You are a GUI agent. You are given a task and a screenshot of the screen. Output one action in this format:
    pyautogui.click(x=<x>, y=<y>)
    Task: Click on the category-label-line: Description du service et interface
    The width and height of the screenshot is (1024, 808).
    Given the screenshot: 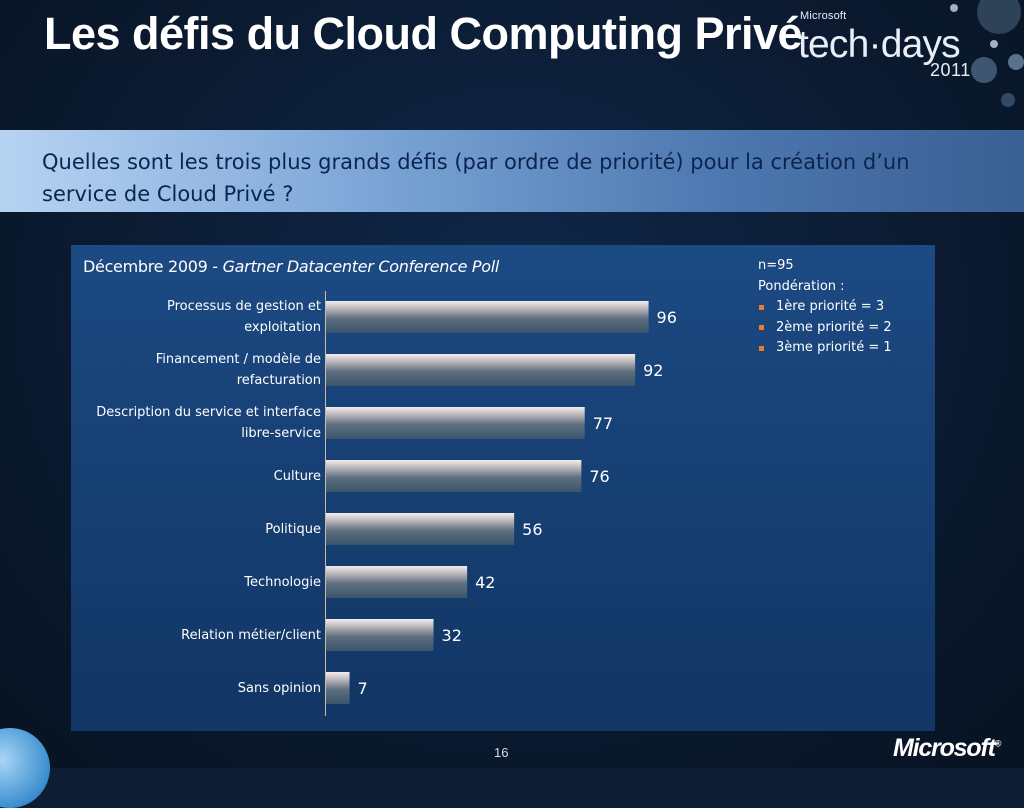 What is the action you would take?
    pyautogui.click(x=208, y=412)
    